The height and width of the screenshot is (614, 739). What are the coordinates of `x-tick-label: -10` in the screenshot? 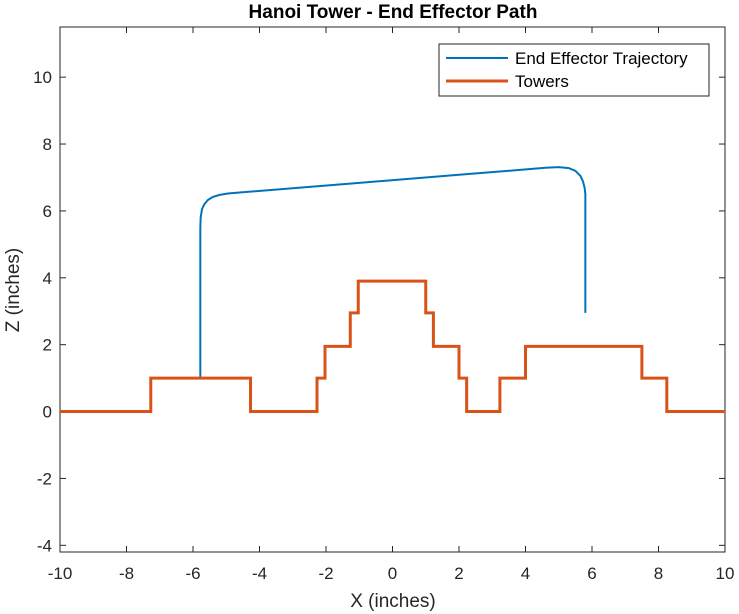 It's located at (60, 573).